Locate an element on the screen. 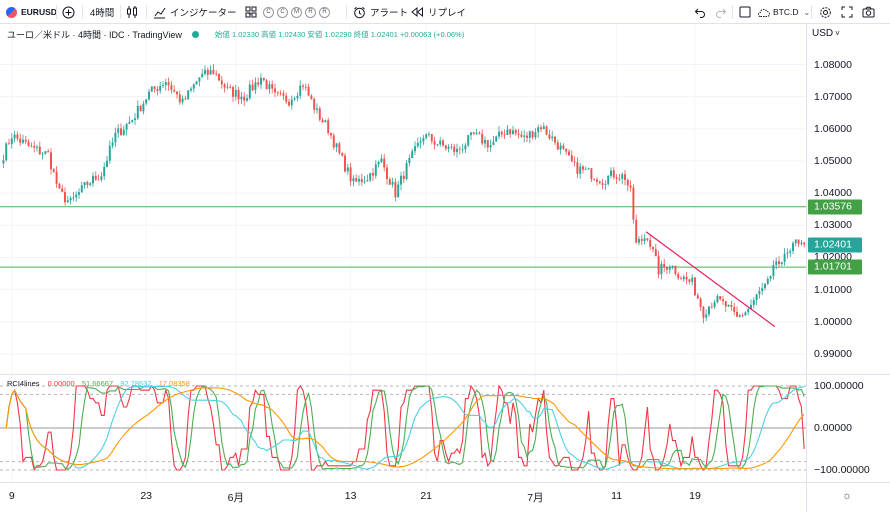 This screenshot has width=890, height=512. template-r2-button: R is located at coordinates (324, 12).